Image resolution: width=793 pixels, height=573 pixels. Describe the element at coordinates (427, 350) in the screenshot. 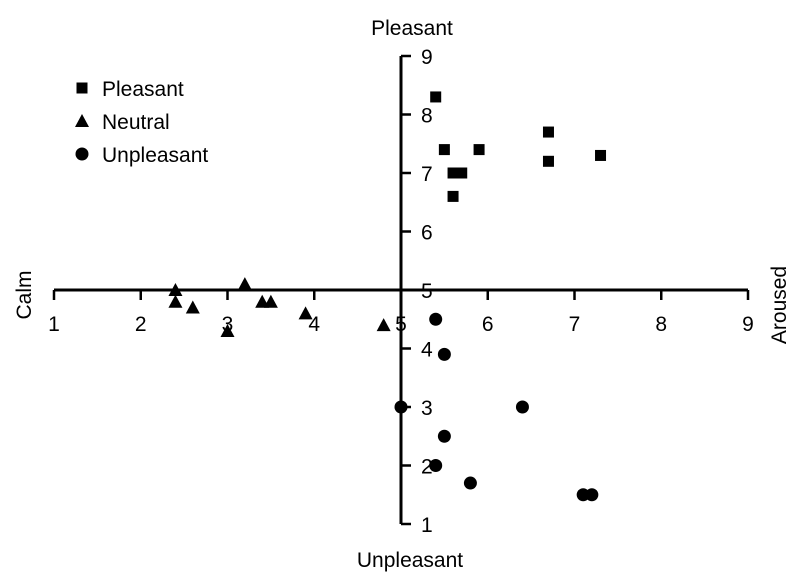

I see `y-tick-label: 4` at that location.